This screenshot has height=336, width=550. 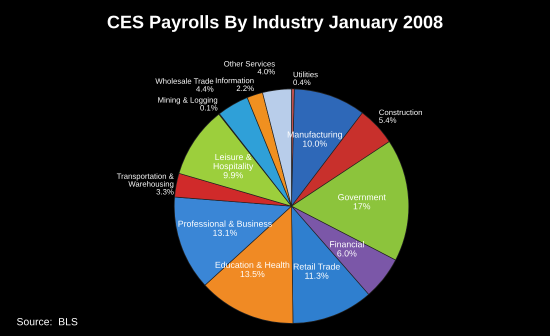 I want to click on data-label: 13.1%, so click(x=225, y=233).